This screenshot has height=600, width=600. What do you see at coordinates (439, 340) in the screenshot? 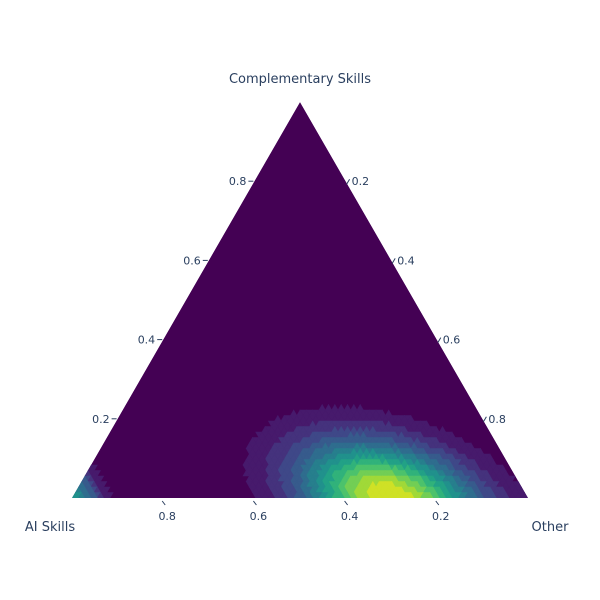
I see `tick-mark-other-0.6` at bounding box center [439, 340].